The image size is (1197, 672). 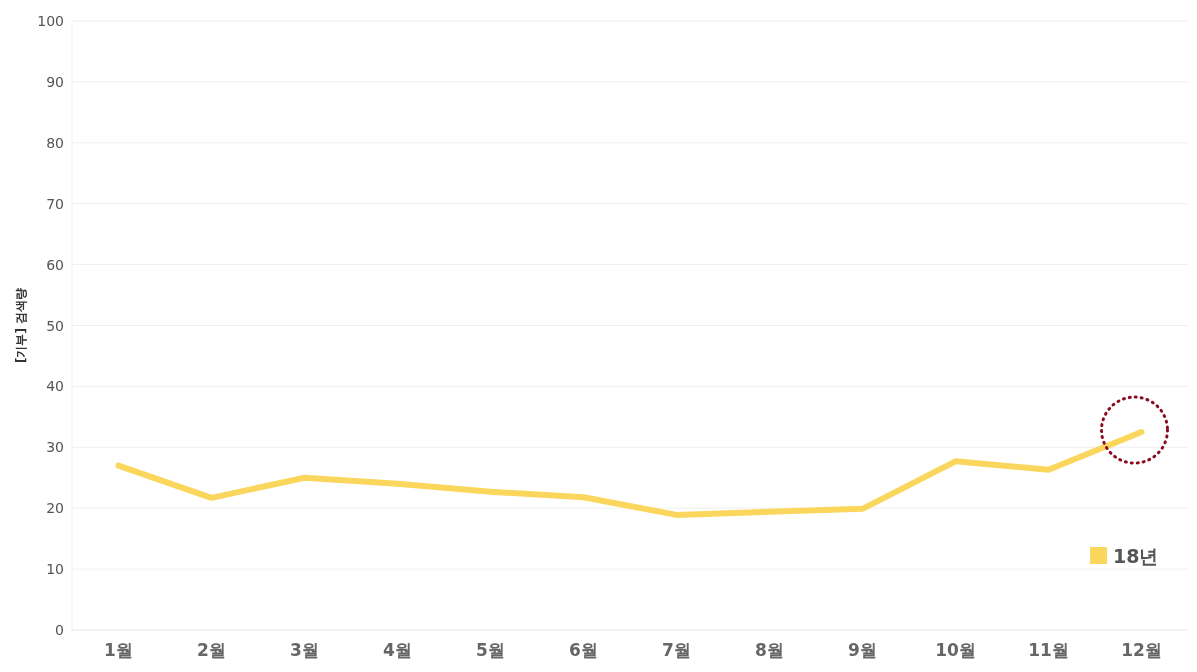 What do you see at coordinates (55, 386) in the screenshot?
I see `y-tick-label: 40` at bounding box center [55, 386].